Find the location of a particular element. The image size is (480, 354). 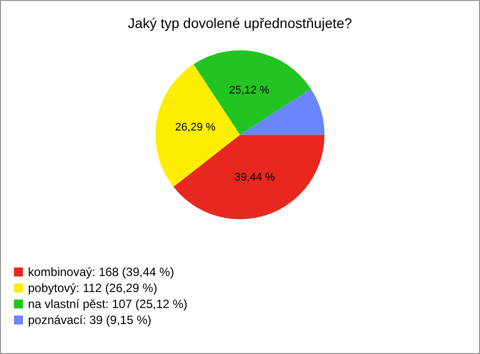

legend-label: kombinovaý: 168 (39,44 %) is located at coordinates (101, 272).